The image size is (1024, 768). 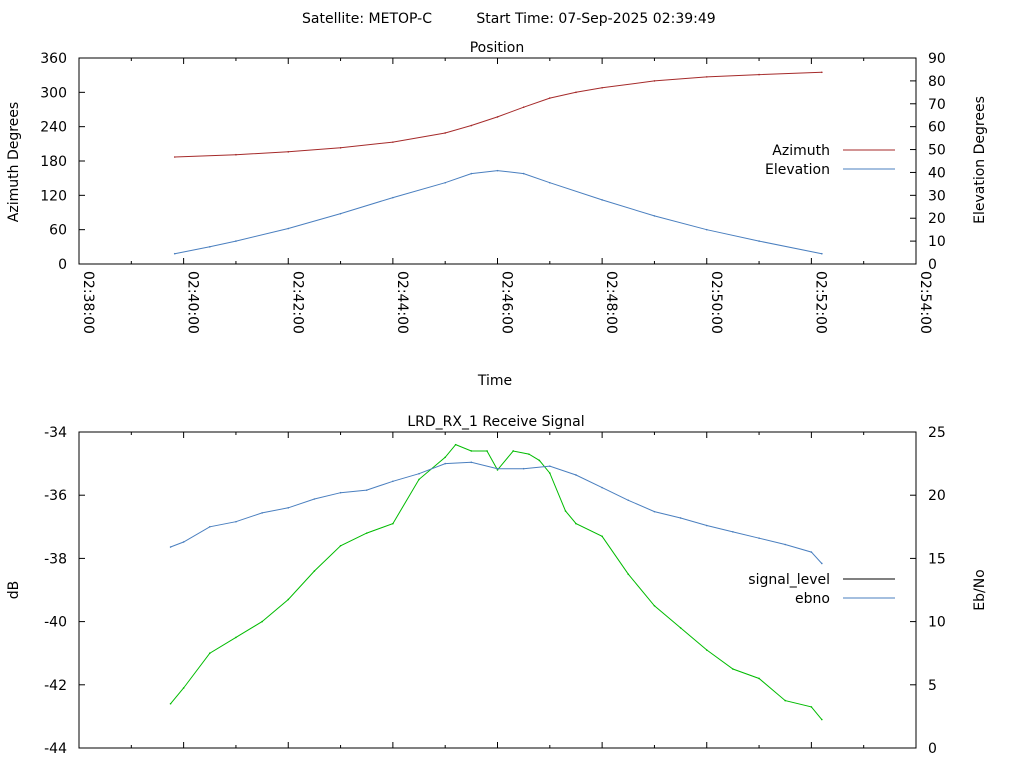 I want to click on y2-tick-label: 5, so click(x=932, y=686).